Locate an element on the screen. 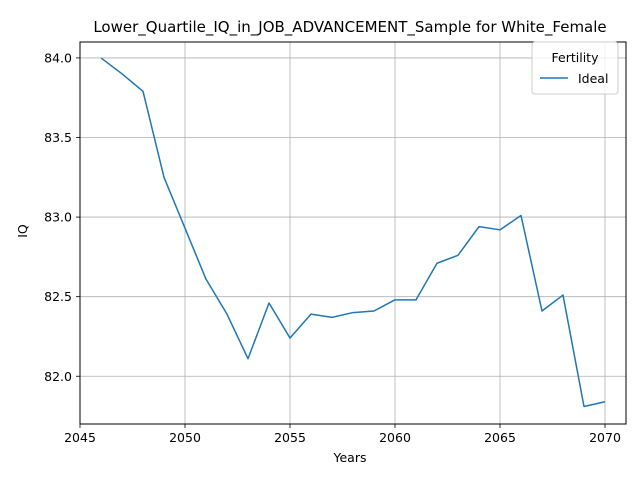 This screenshot has width=640, height=480. x-tick-label: 2045 is located at coordinates (80, 437).